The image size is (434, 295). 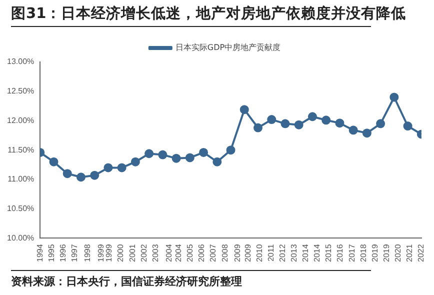 I want to click on x-tick-label: 2018, so click(x=363, y=253).